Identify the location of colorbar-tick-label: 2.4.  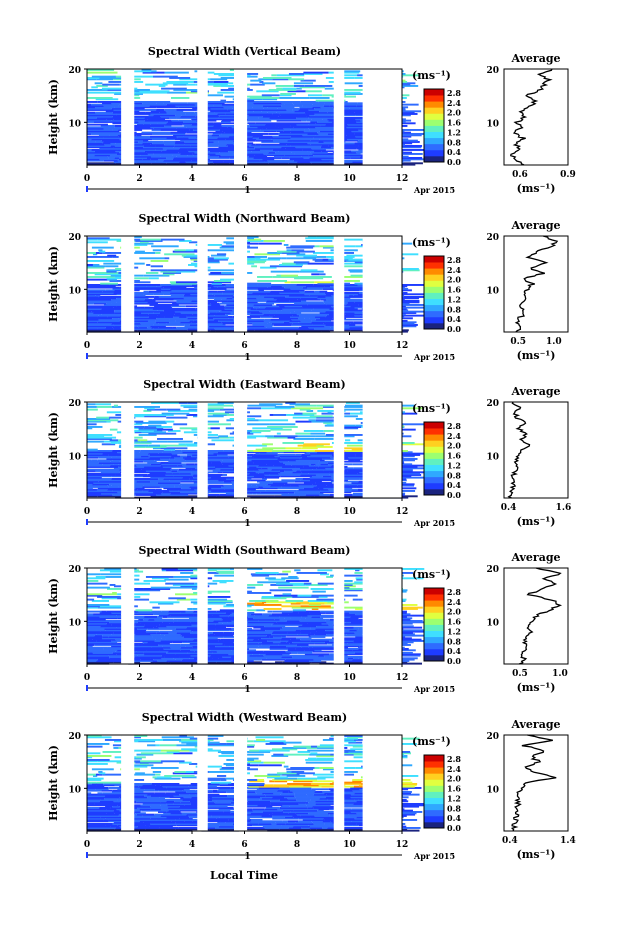
(454, 436).